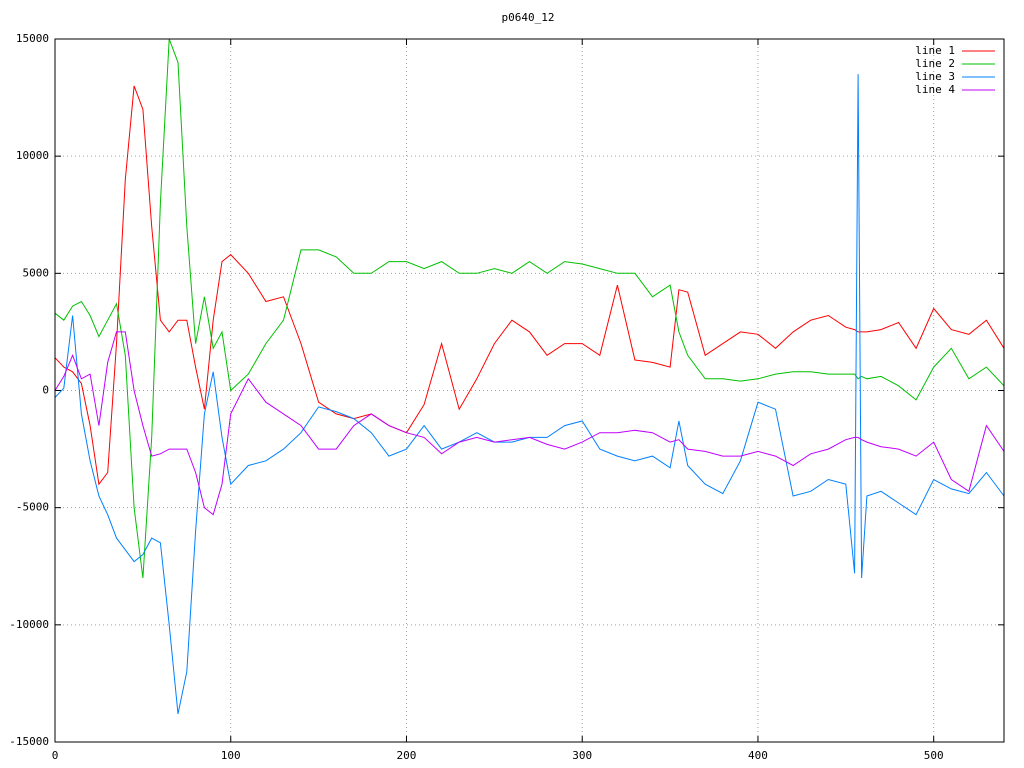 This screenshot has width=1024, height=768. Describe the element at coordinates (29, 624) in the screenshot. I see `y-tick-label: -10000` at that location.